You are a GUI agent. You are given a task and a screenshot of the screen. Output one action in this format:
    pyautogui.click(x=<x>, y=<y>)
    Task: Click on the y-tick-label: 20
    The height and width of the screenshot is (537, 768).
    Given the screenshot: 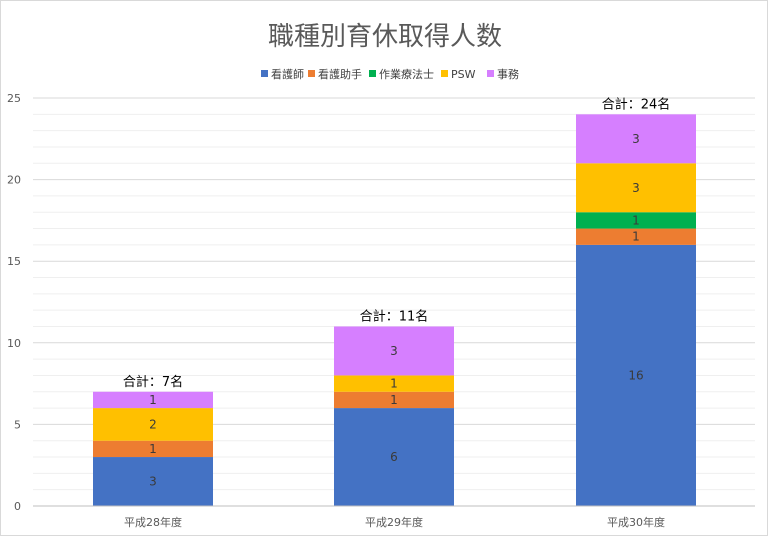 What is the action you would take?
    pyautogui.click(x=14, y=180)
    